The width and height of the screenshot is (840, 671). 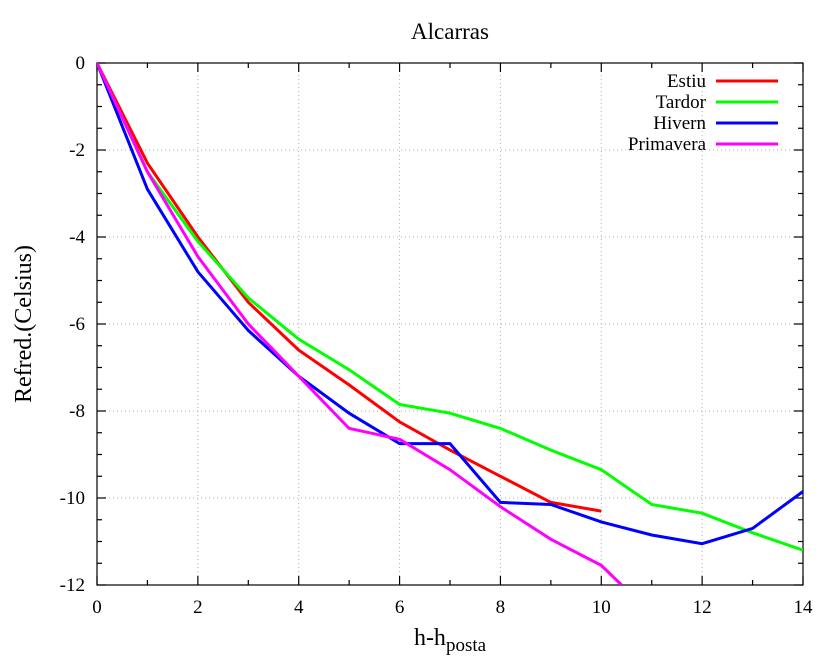 I want to click on y-tick-label: -12, so click(x=72, y=585).